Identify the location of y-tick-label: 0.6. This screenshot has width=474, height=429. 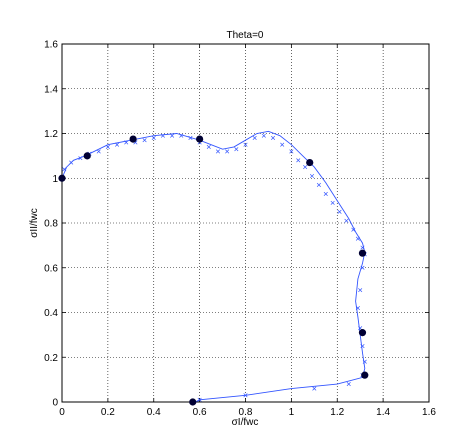
(51, 268).